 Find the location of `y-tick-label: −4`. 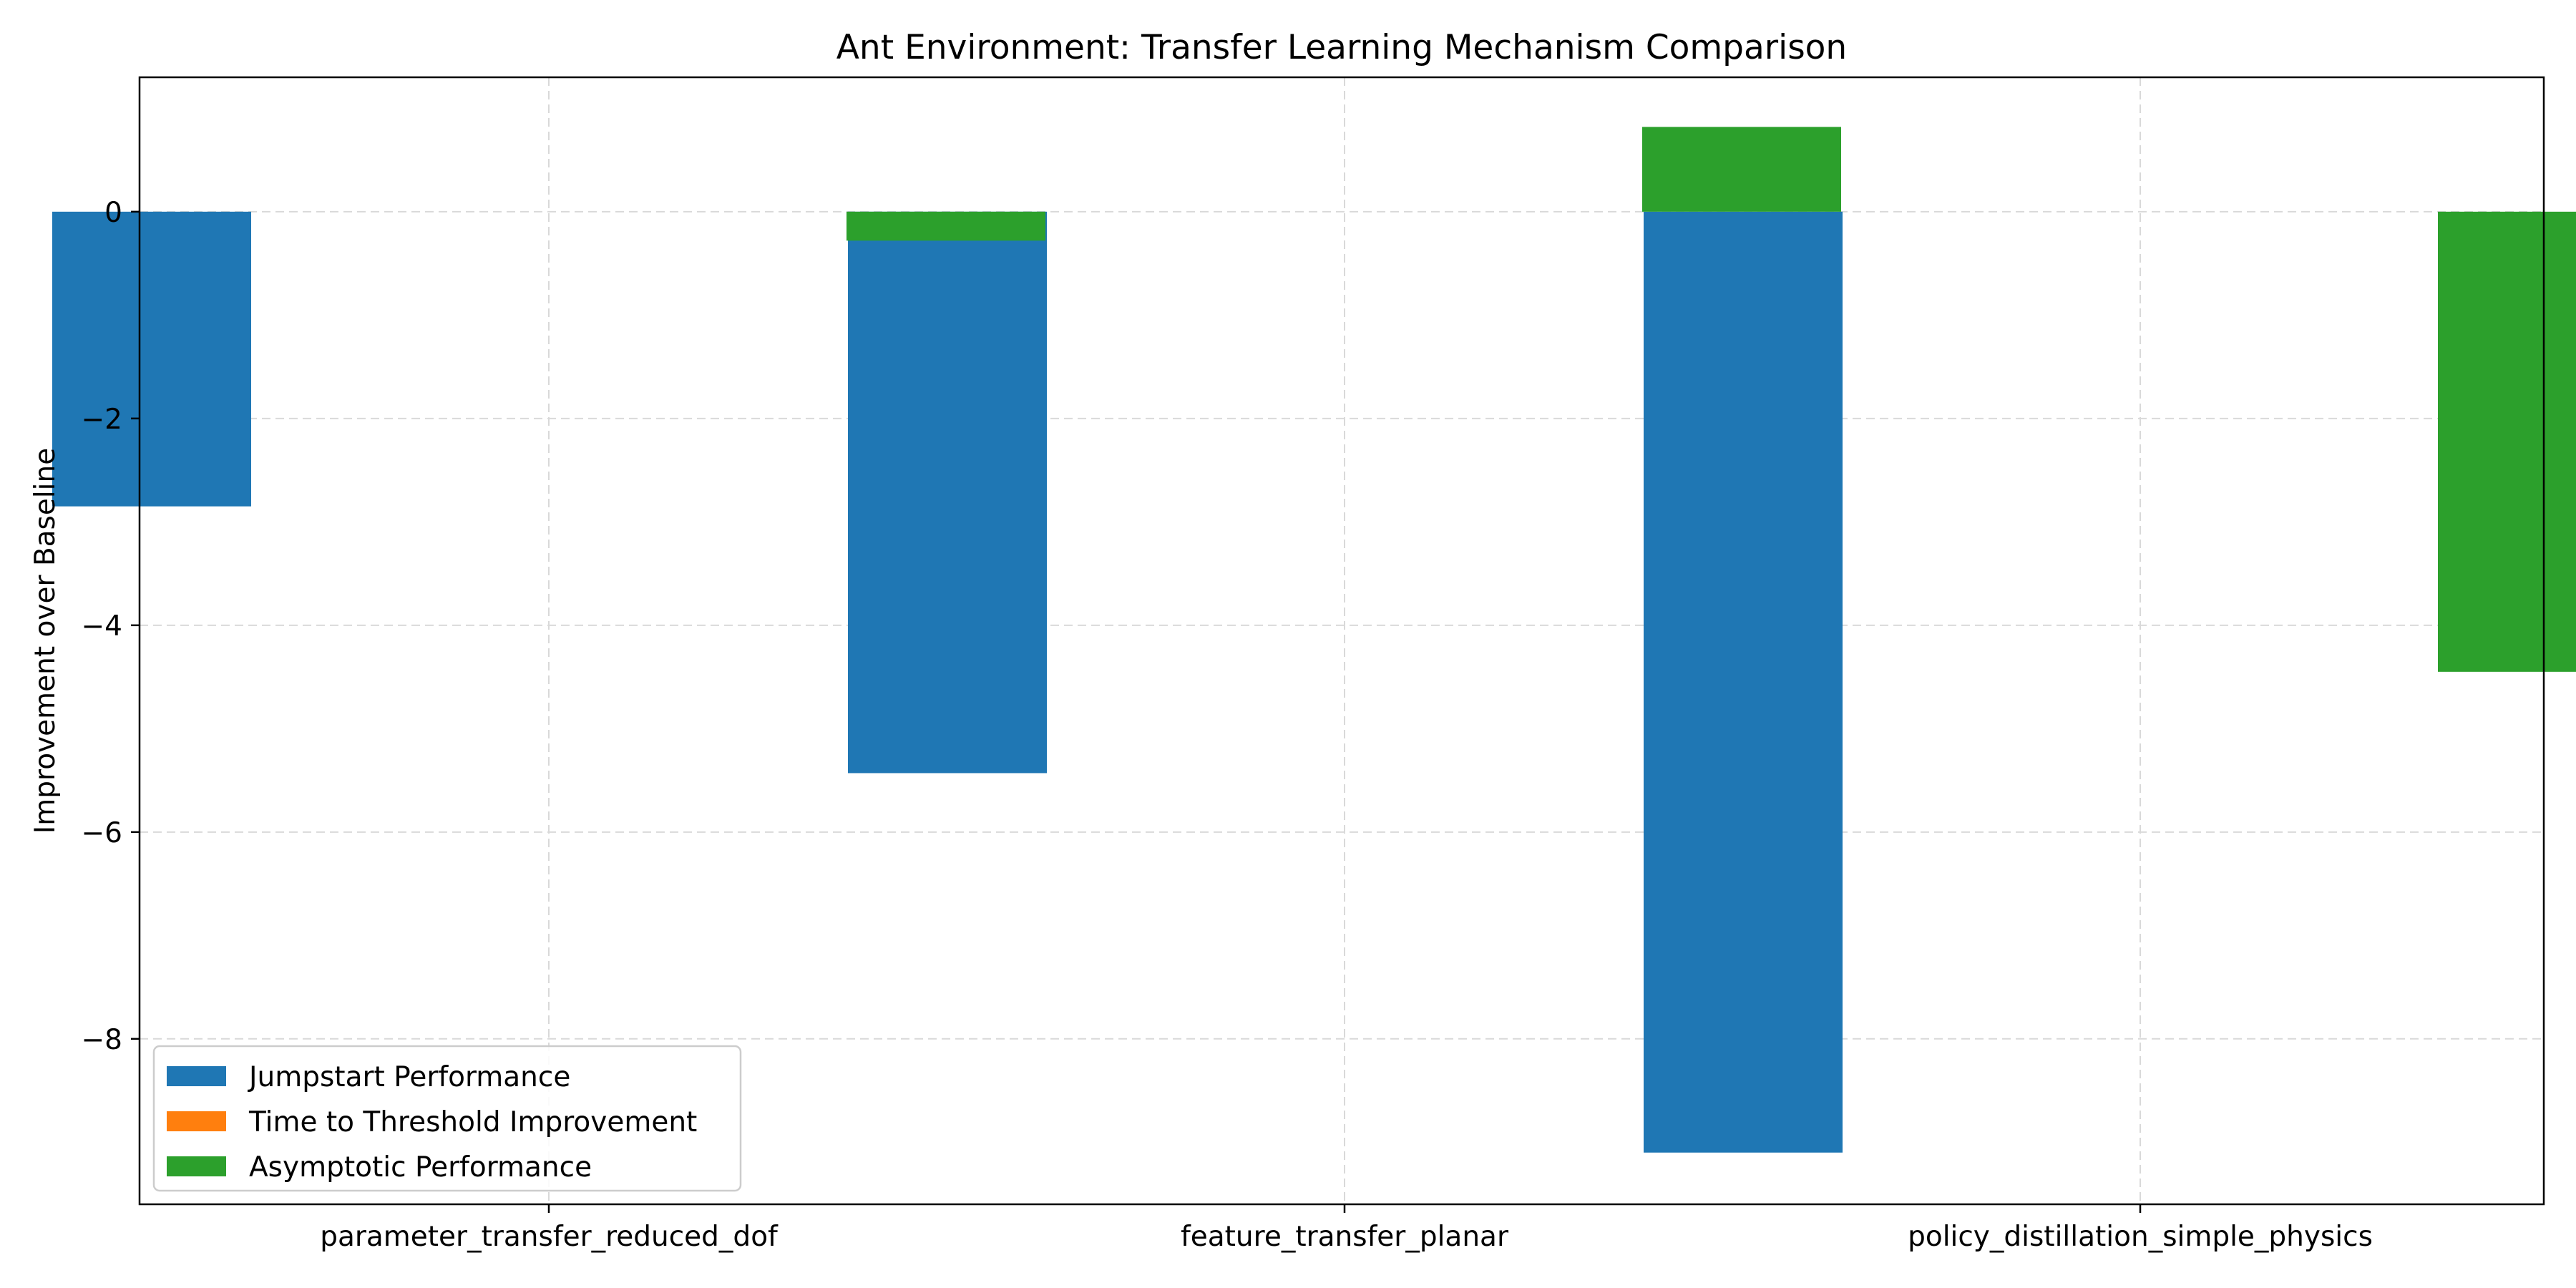

y-tick-label: −4 is located at coordinates (102, 626).